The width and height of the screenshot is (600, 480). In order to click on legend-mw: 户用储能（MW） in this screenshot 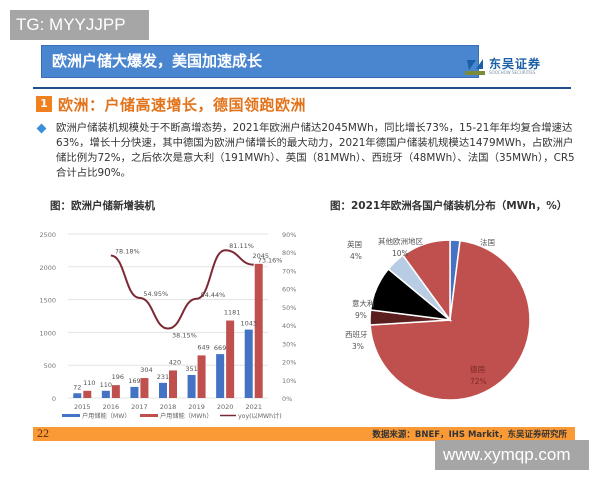, I will do `click(106, 416)`.